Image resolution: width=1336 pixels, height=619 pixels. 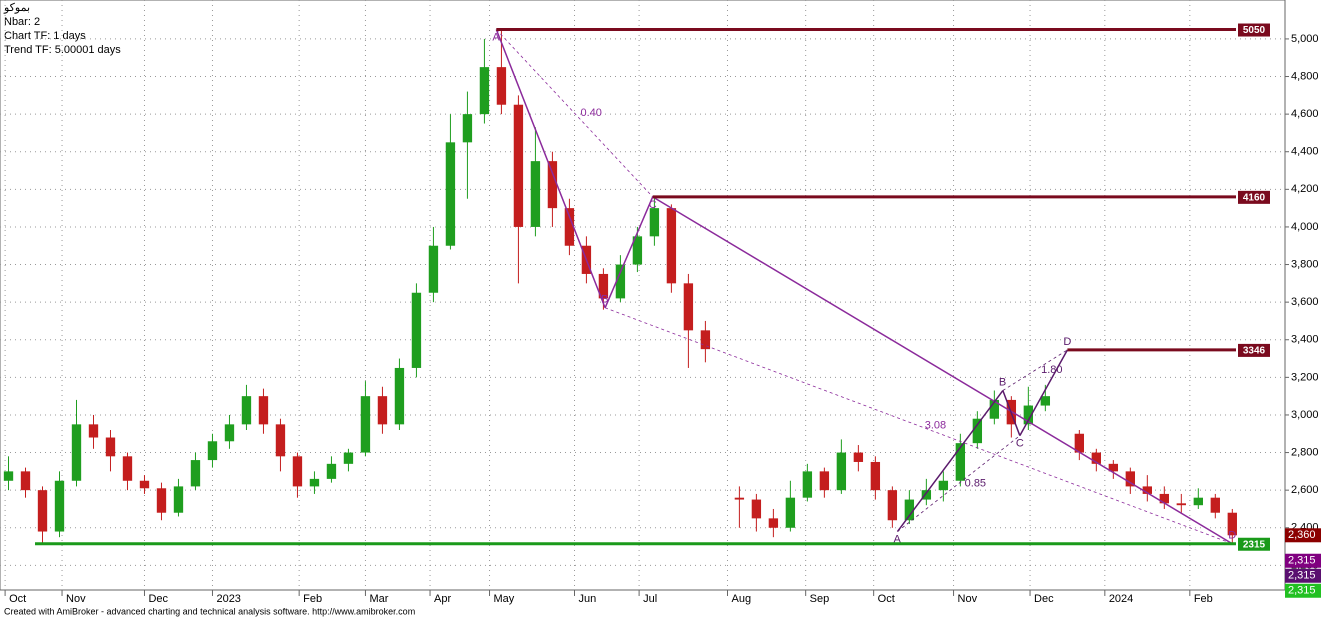 What do you see at coordinates (1305, 39) in the screenshot?
I see `y-tick-label: 5,000` at bounding box center [1305, 39].